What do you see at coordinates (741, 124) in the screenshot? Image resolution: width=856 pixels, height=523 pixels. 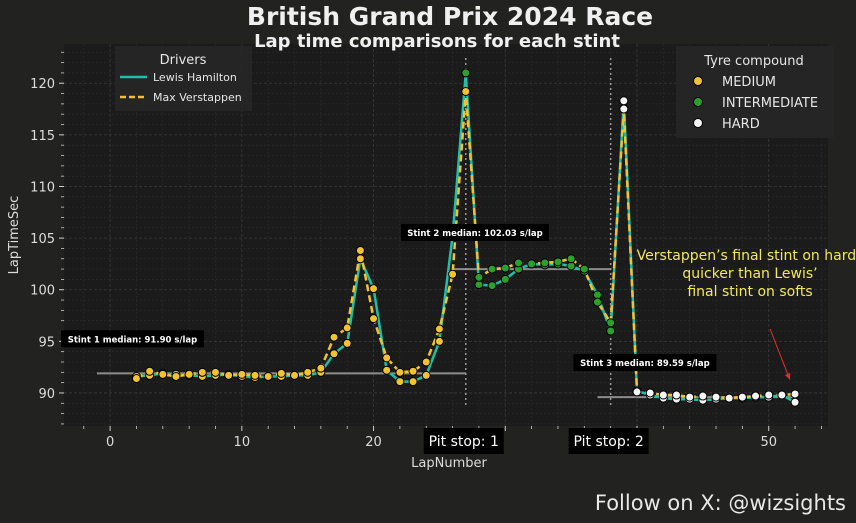 I see `legend-label-hard: HARD` at bounding box center [741, 124].